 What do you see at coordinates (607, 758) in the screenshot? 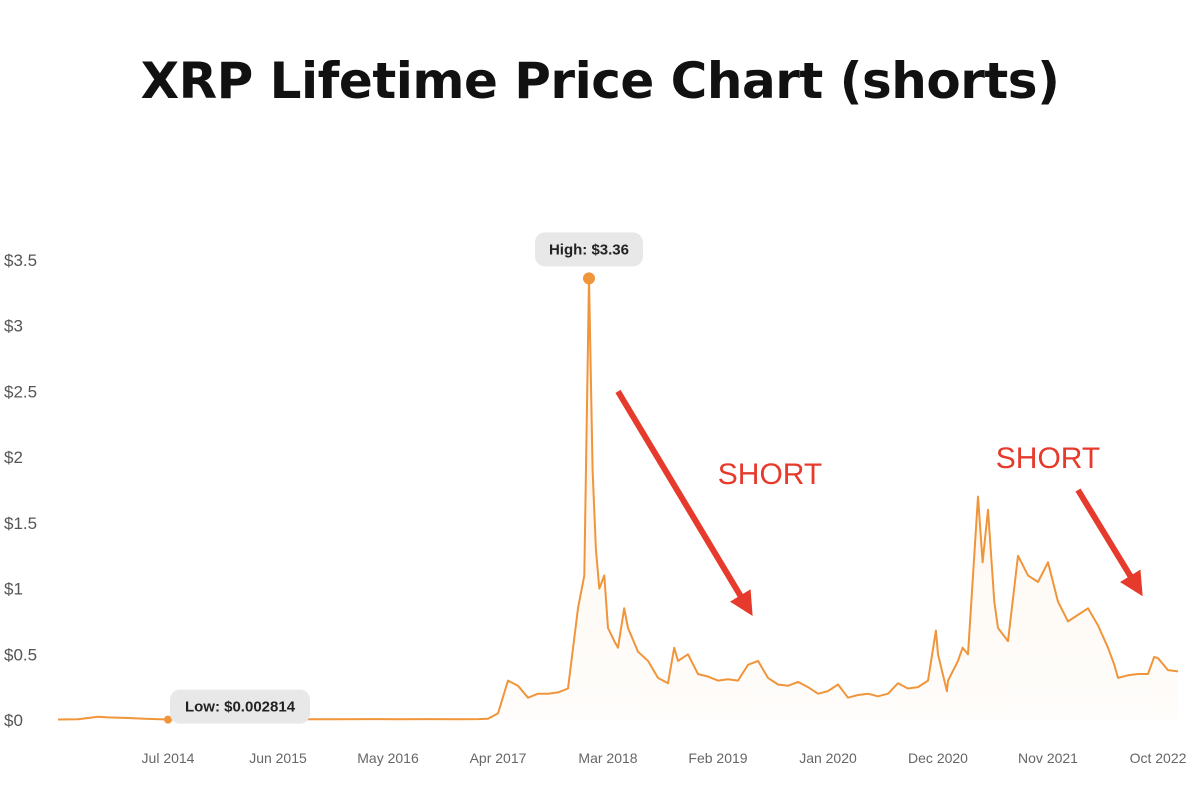
I see `x-tick-label: Mar 2018` at bounding box center [607, 758].